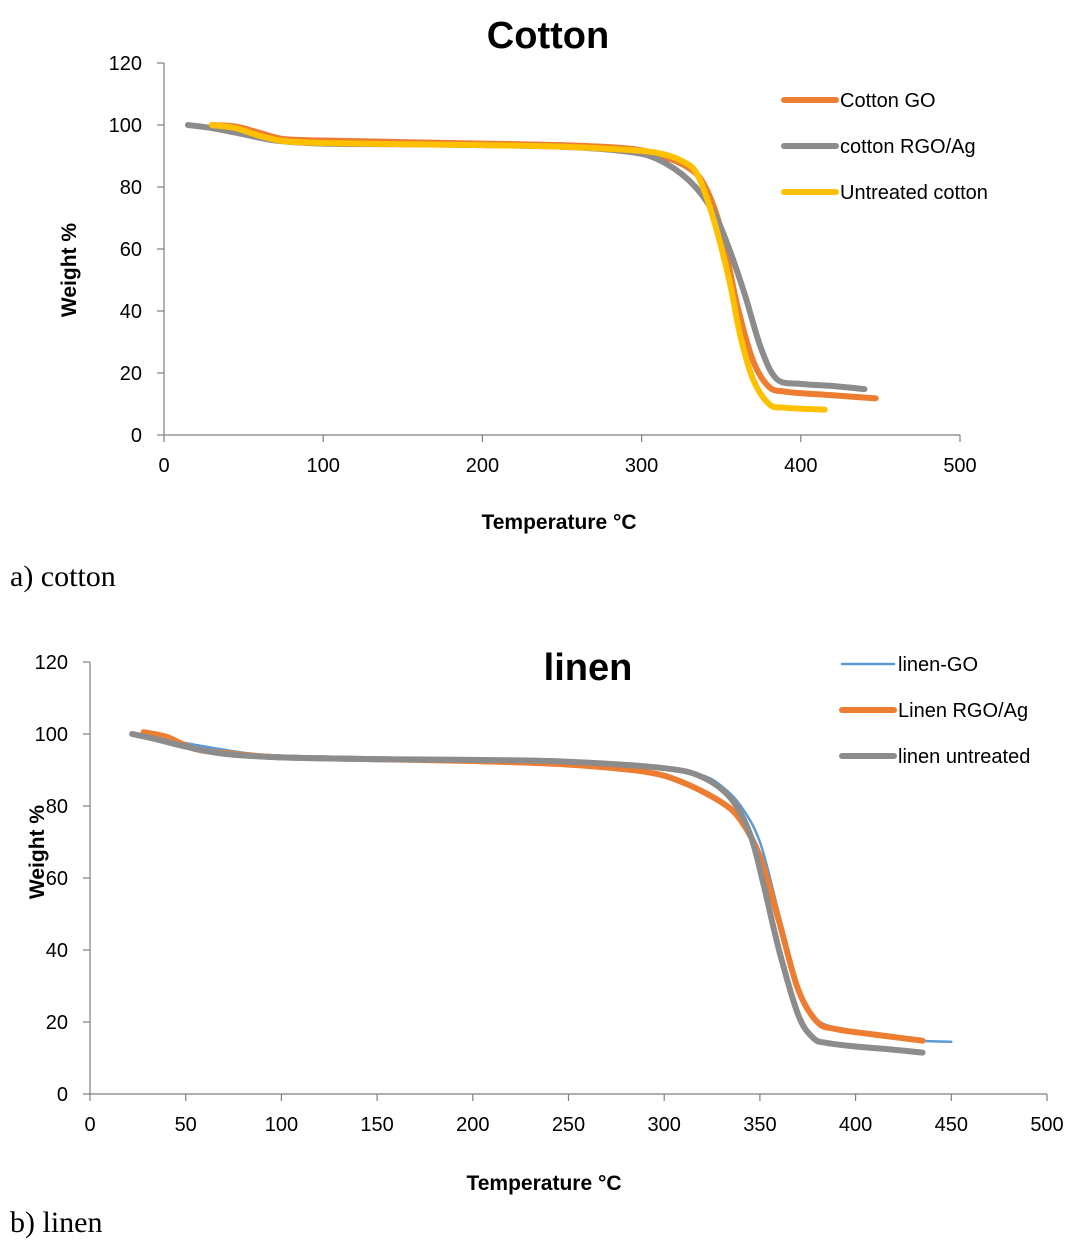 The height and width of the screenshot is (1240, 1070). Describe the element at coordinates (759, 1125) in the screenshot. I see `x-tick-label: 350` at that location.